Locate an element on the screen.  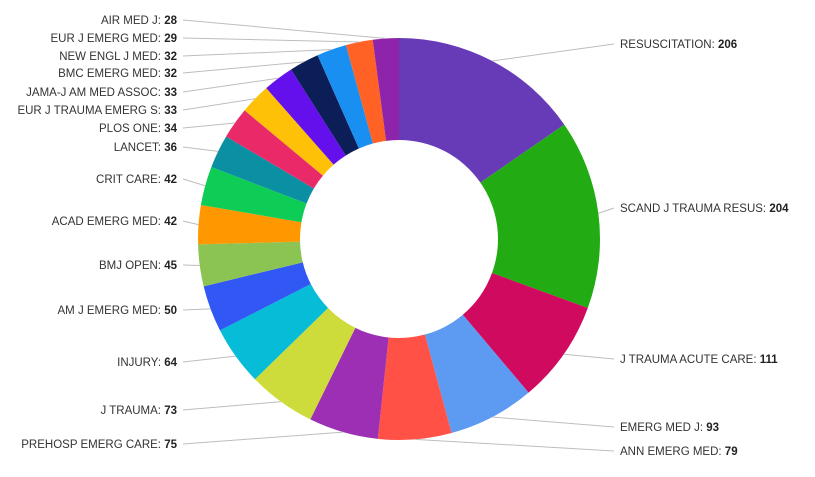
label-value: 29 is located at coordinates (170, 39).